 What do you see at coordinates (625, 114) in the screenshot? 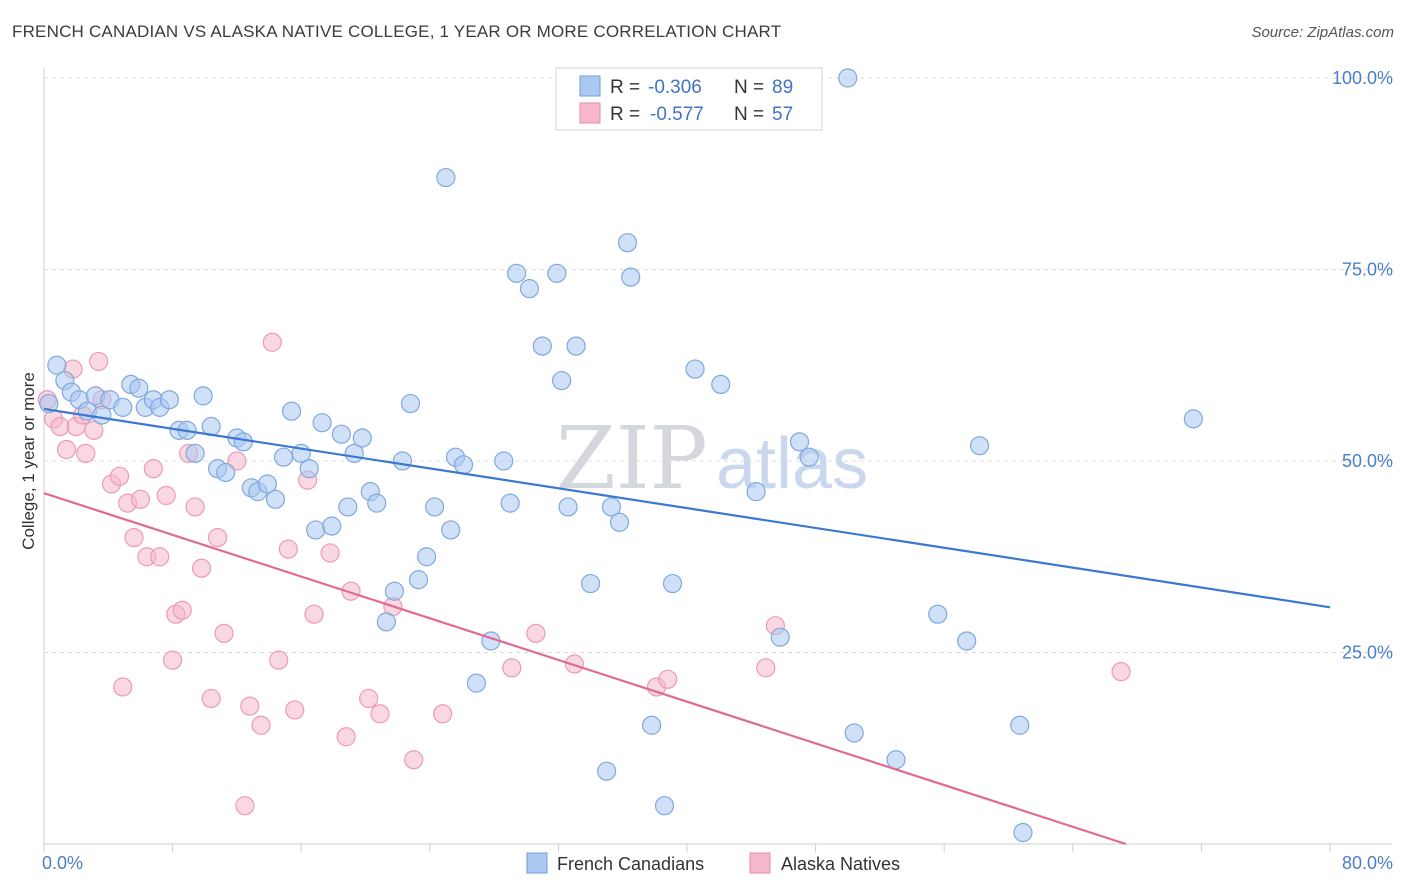
I see `legend-r-label-pink: R =` at bounding box center [625, 114].